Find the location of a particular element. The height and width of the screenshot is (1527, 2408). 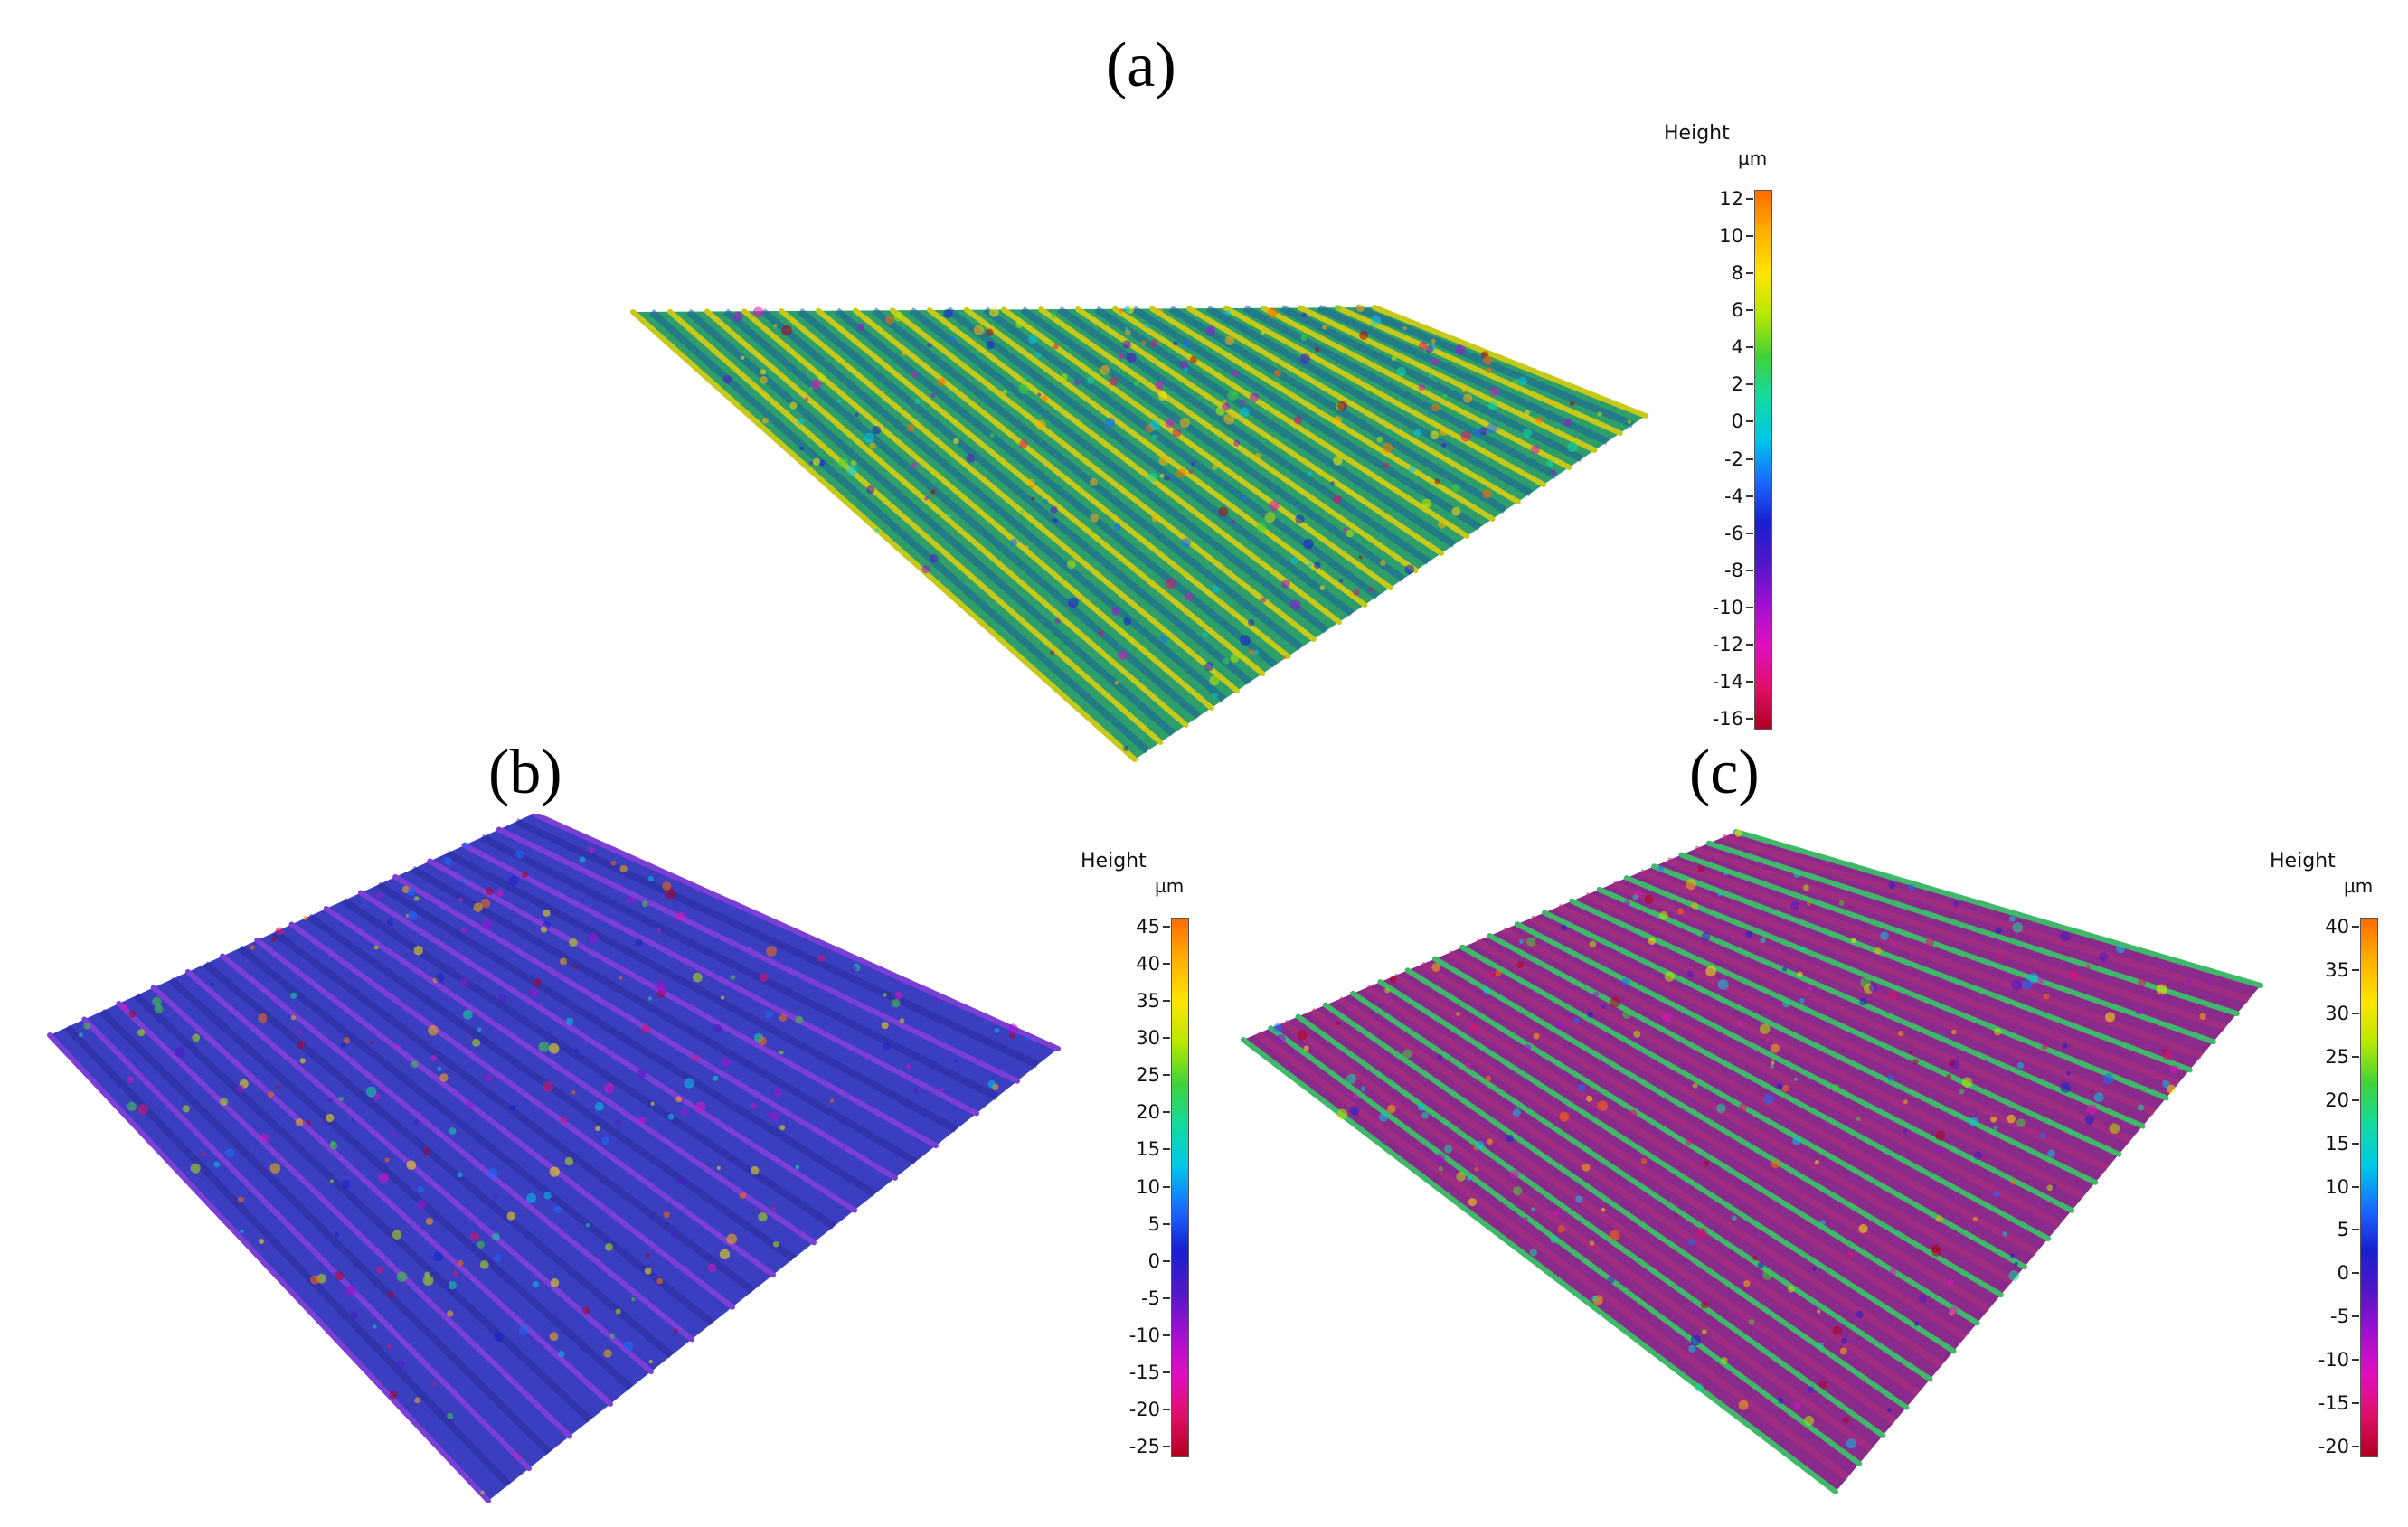

legend-tick-label: -15 is located at coordinates (2333, 1404).